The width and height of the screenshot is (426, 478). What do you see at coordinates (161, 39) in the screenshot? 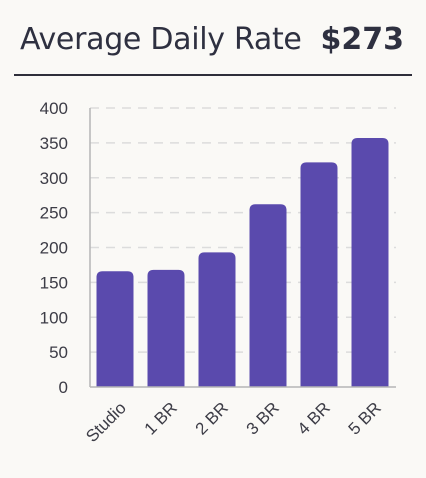
I see `chart-title: Average Daily Rate` at bounding box center [161, 39].